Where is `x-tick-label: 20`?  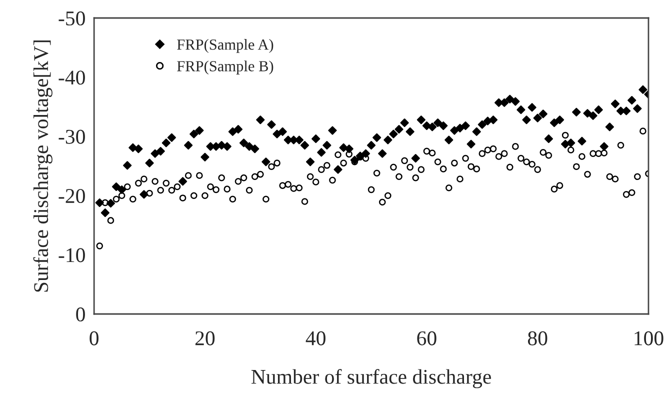 x-tick-label: 20 is located at coordinates (205, 338).